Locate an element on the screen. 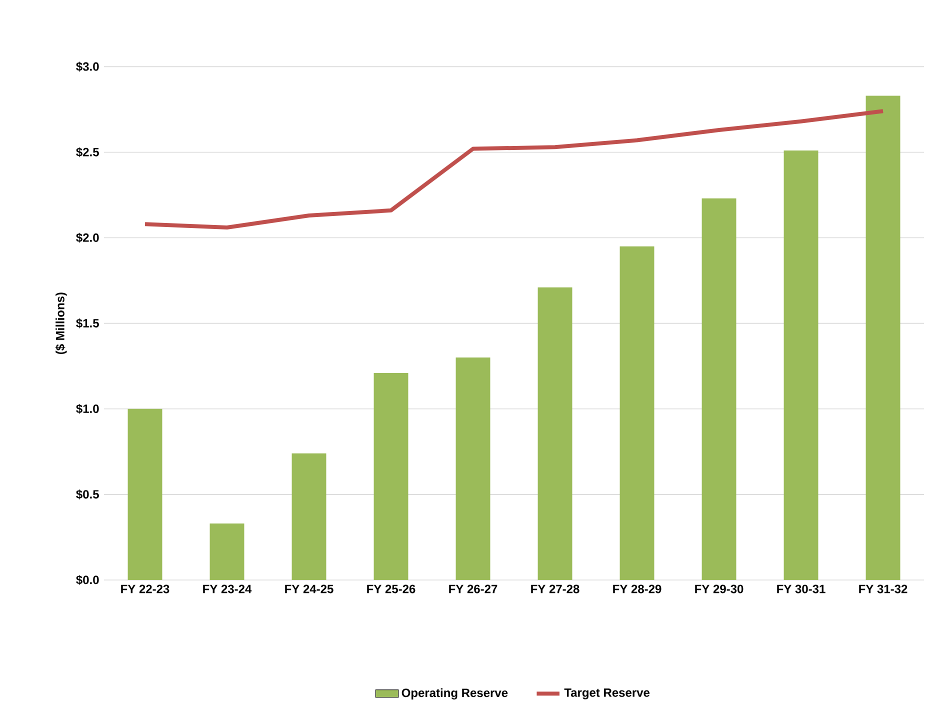 Image resolution: width=952 pixels, height=715 pixels. x-tick-label: FY 29-30 is located at coordinates (719, 589).